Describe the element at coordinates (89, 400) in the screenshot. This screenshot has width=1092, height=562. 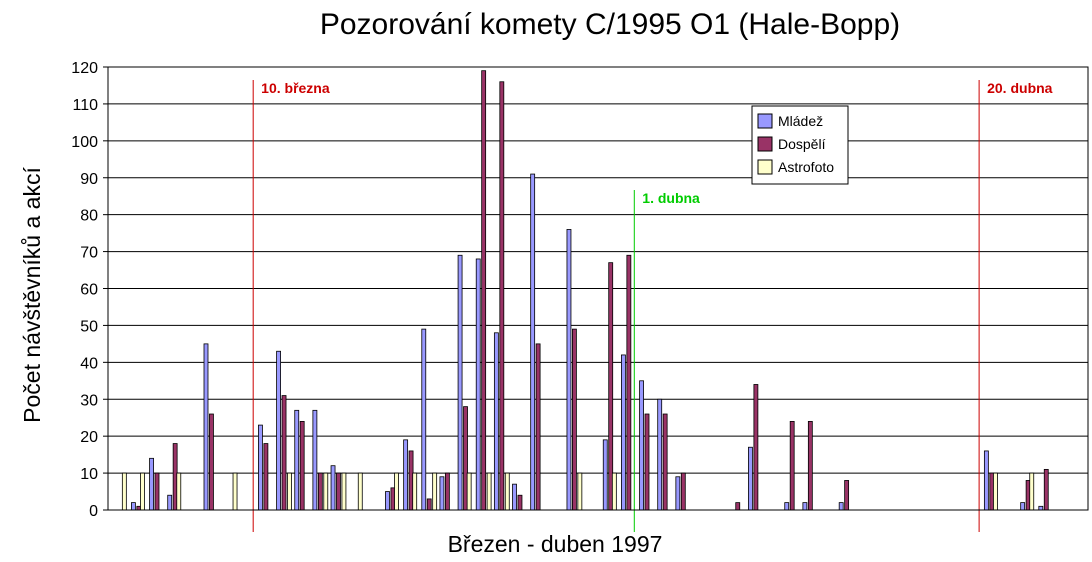
I see `y-tick-label: 30` at that location.